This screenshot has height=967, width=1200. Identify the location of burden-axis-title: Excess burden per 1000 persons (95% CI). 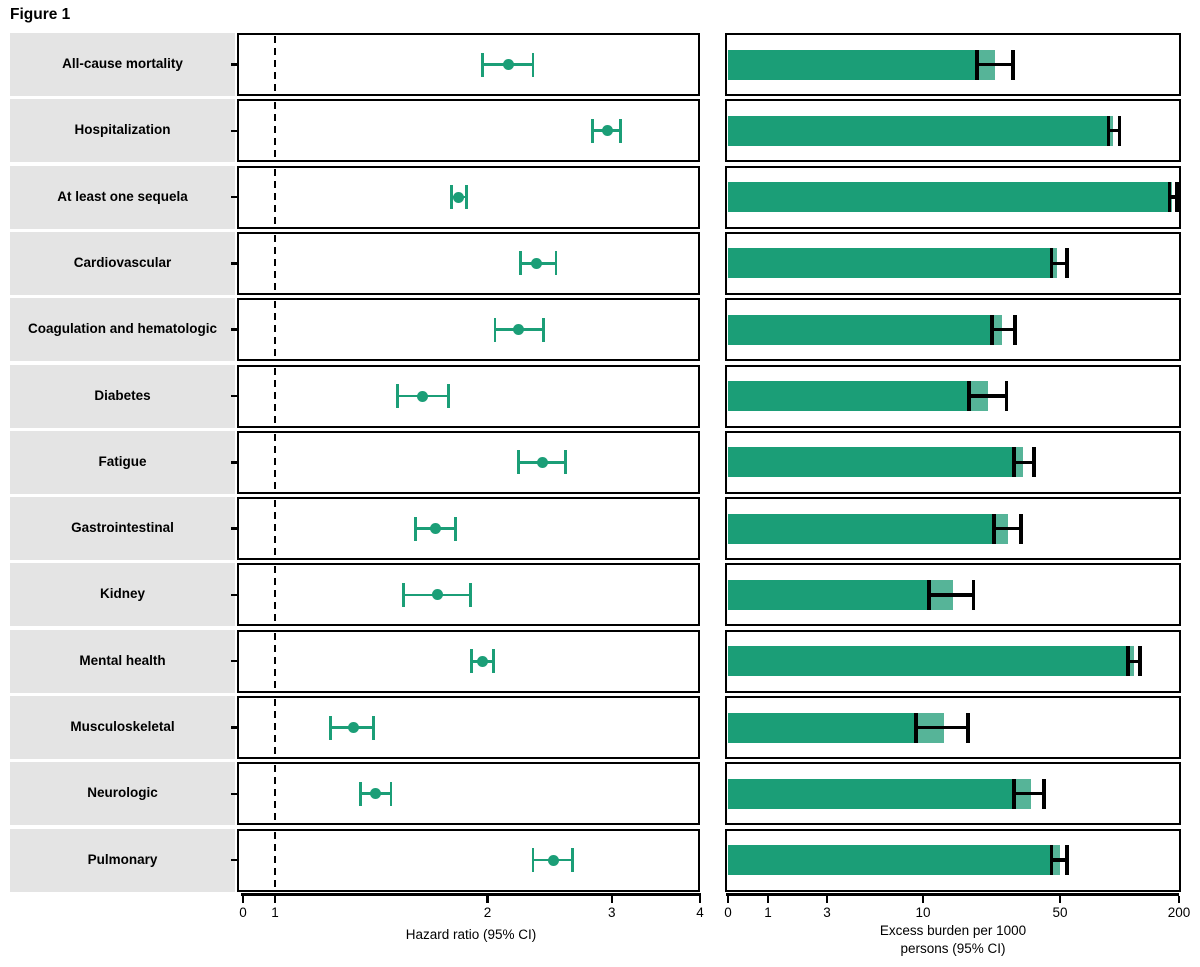
(953, 939).